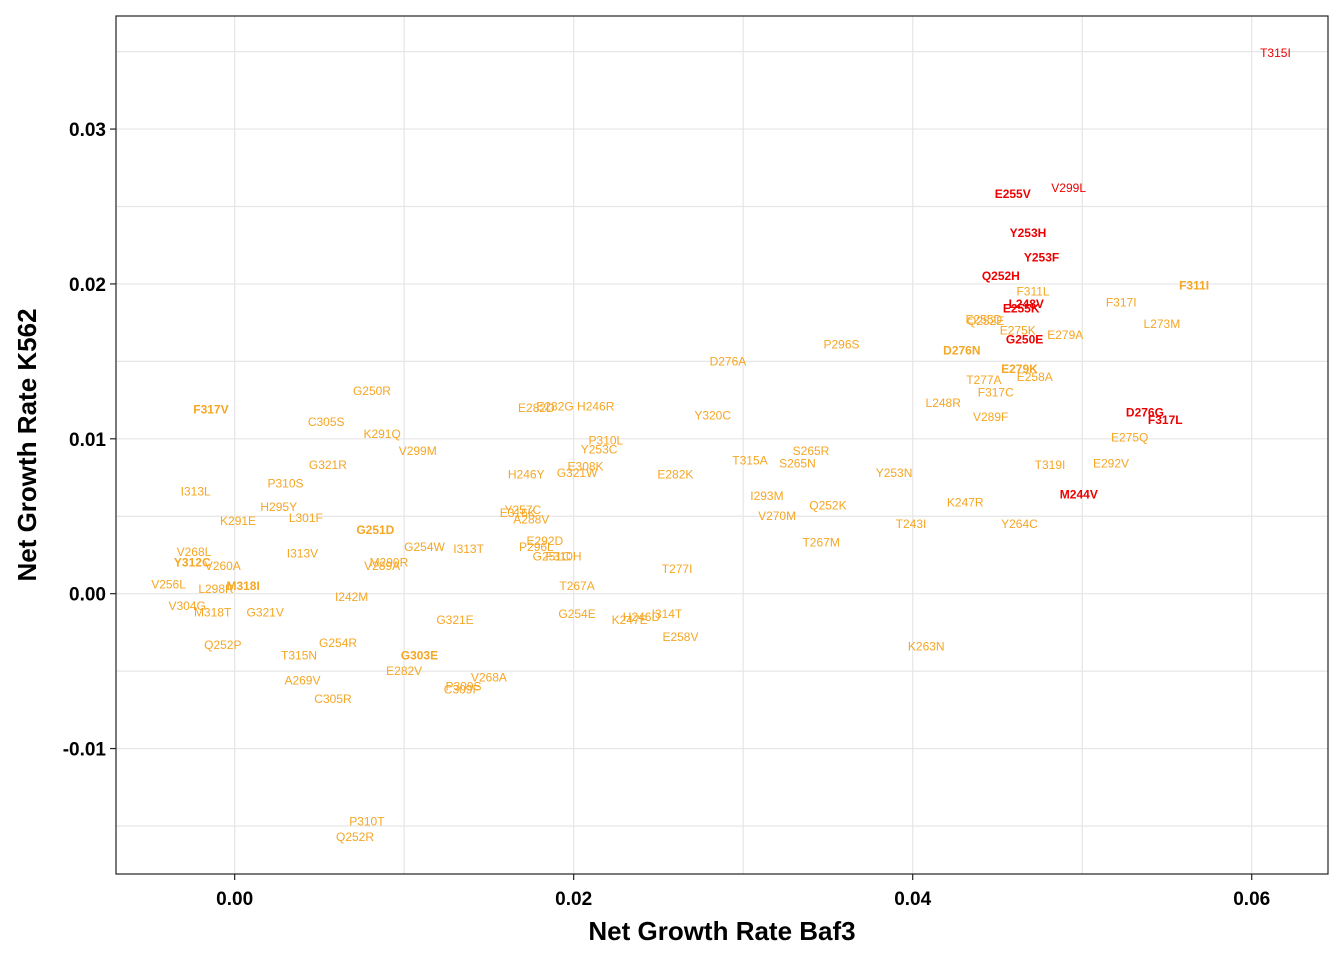  I want to click on point-label-l298r: L298R, so click(216, 589).